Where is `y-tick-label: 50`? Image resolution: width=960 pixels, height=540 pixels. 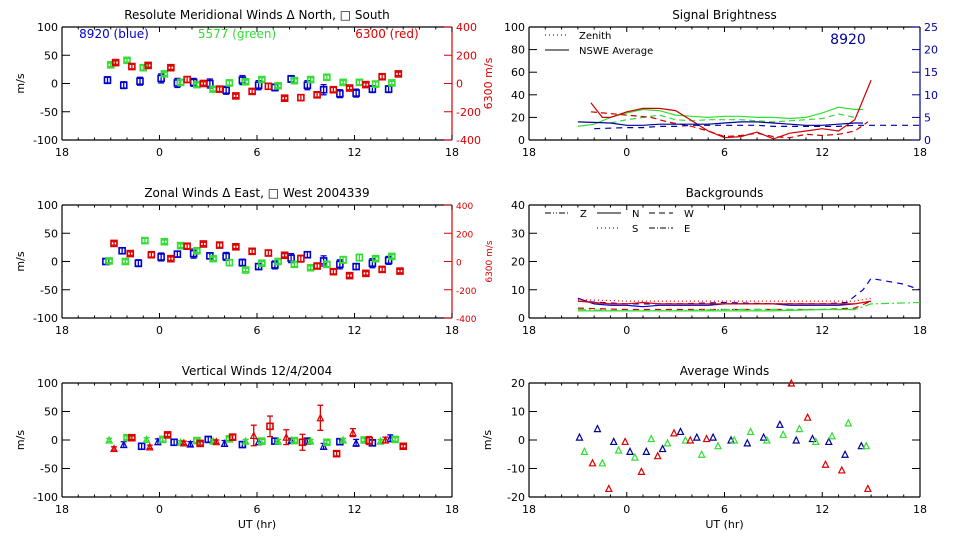 y-tick-label: 50 is located at coordinates (51, 55).